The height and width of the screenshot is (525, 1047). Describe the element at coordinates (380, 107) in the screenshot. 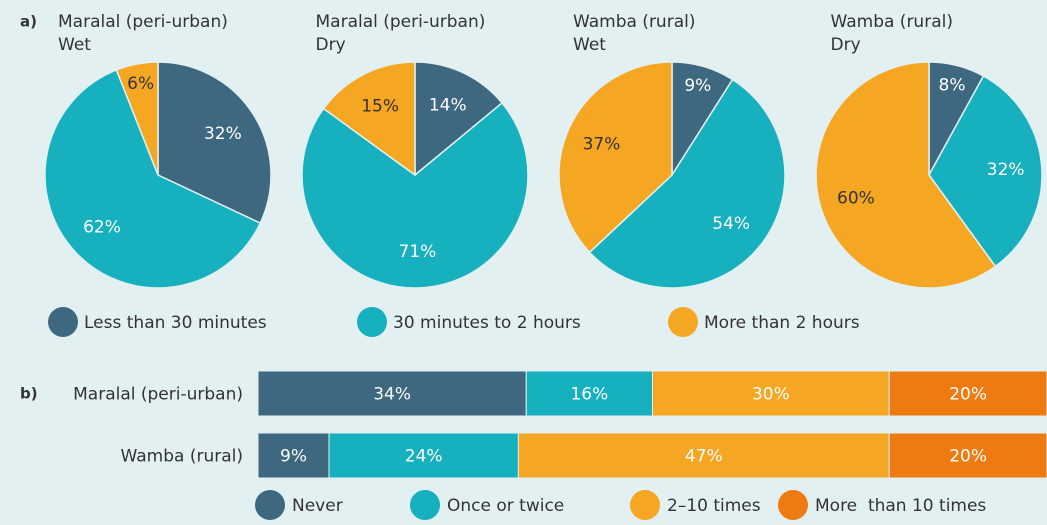

I see `slice-label: 15%` at that location.